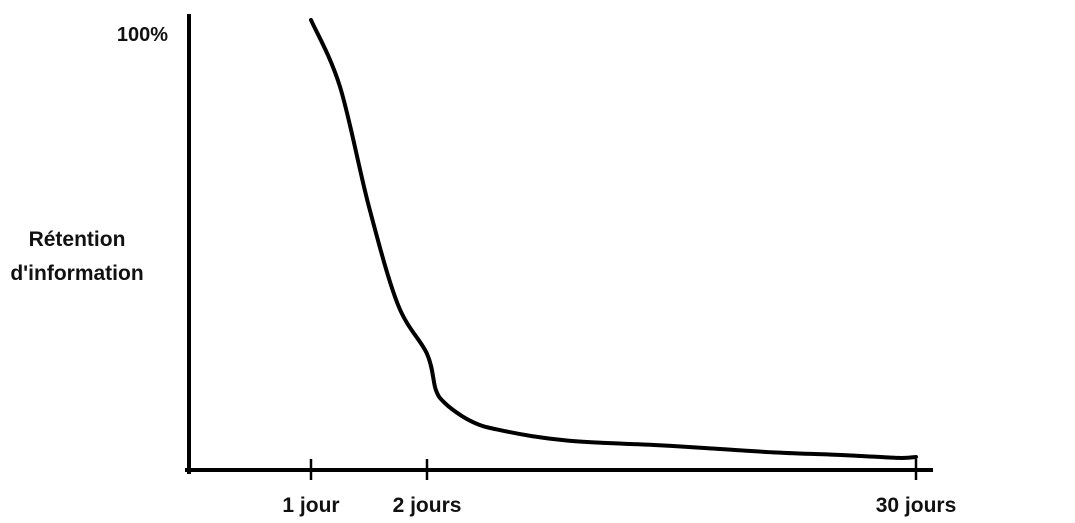 This screenshot has height=523, width=1075. I want to click on y-tick-label: 100%, so click(142, 35).